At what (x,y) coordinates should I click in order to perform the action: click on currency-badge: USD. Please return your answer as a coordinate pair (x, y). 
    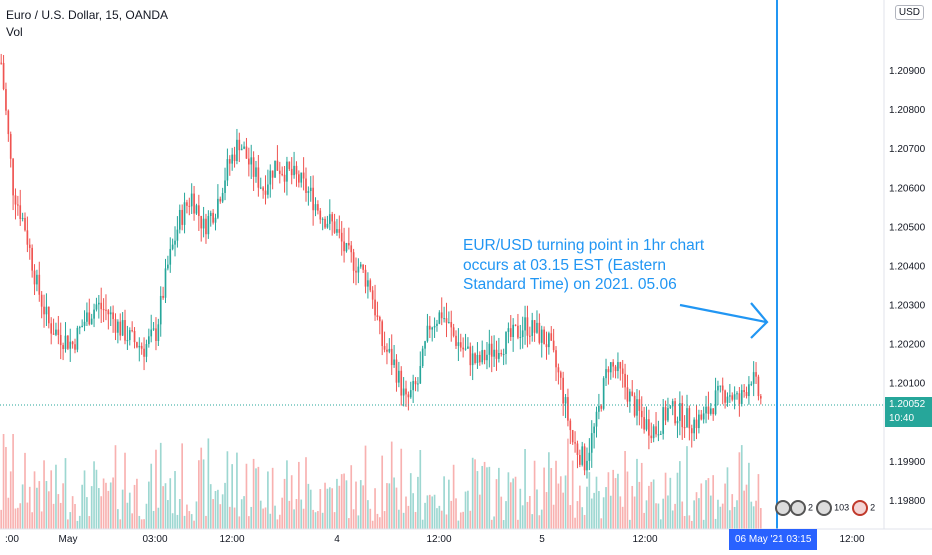
    Looking at the image, I should click on (909, 12).